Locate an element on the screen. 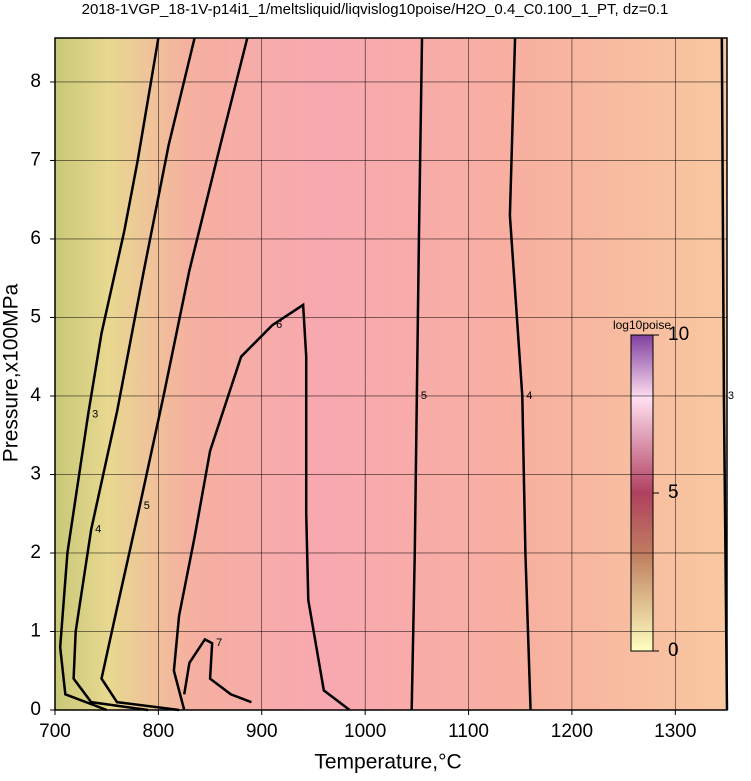 The image size is (751, 781). y-tick-label: 8 is located at coordinates (35, 81).